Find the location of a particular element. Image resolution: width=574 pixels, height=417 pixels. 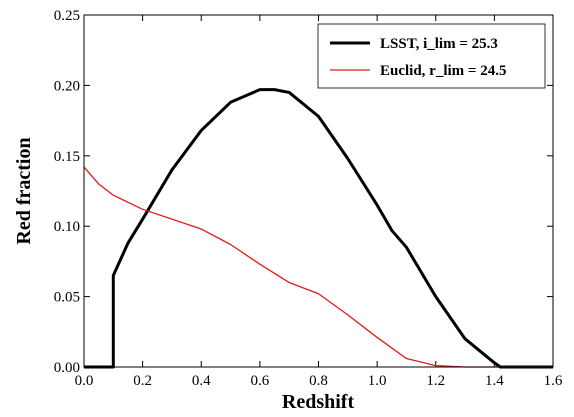

x-tick-label: 0.4 is located at coordinates (201, 381).